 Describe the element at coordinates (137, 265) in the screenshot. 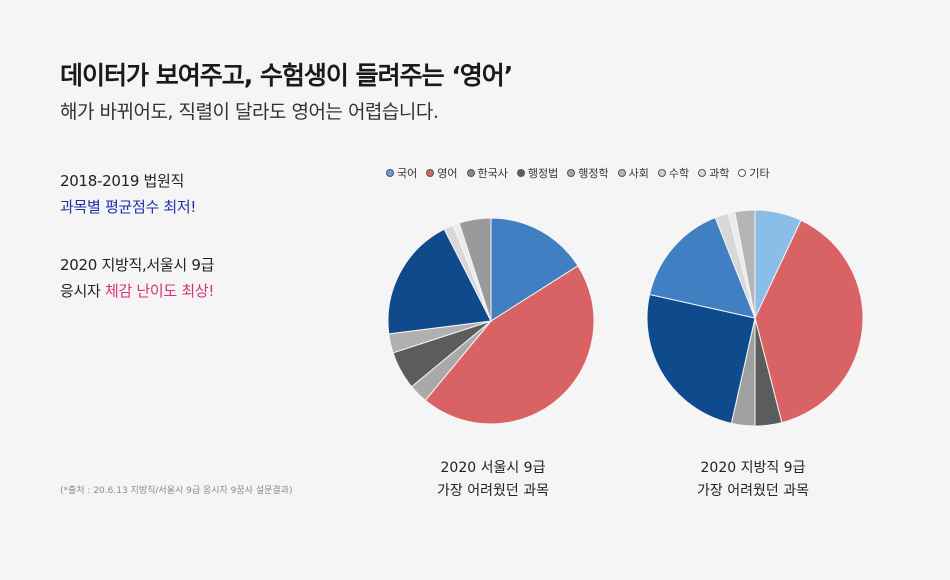

I see `local-exam-heading: 2020 지방직,서울시 9급` at that location.